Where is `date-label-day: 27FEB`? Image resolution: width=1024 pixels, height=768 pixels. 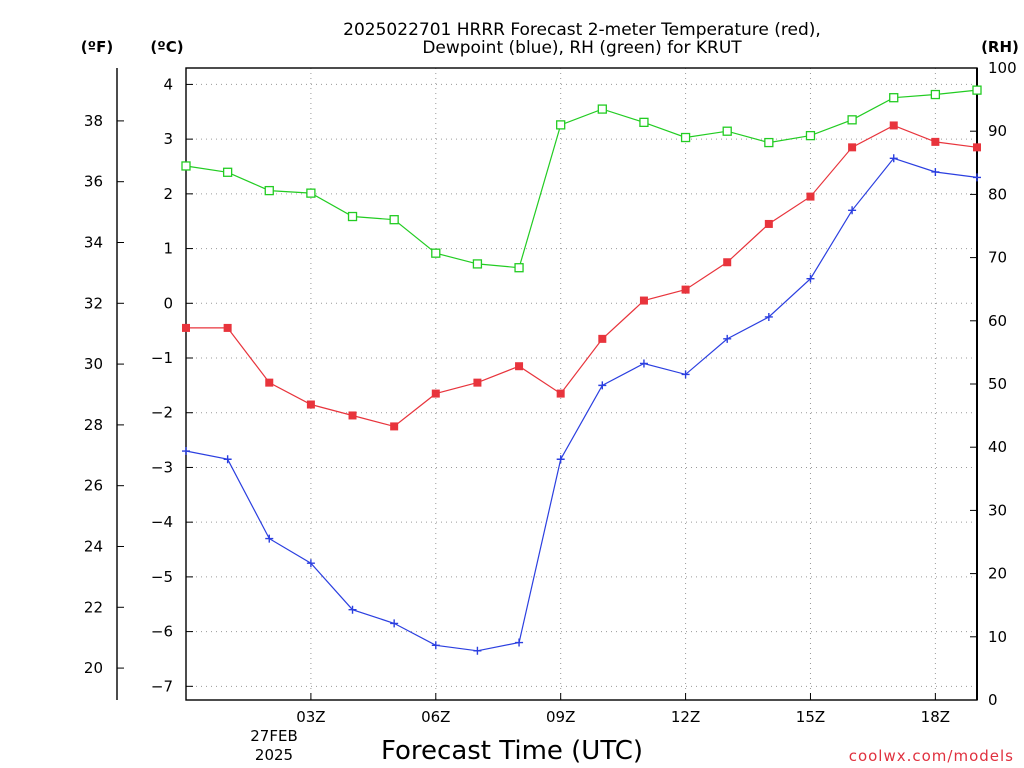
date-label-day: 27FEB is located at coordinates (273, 736).